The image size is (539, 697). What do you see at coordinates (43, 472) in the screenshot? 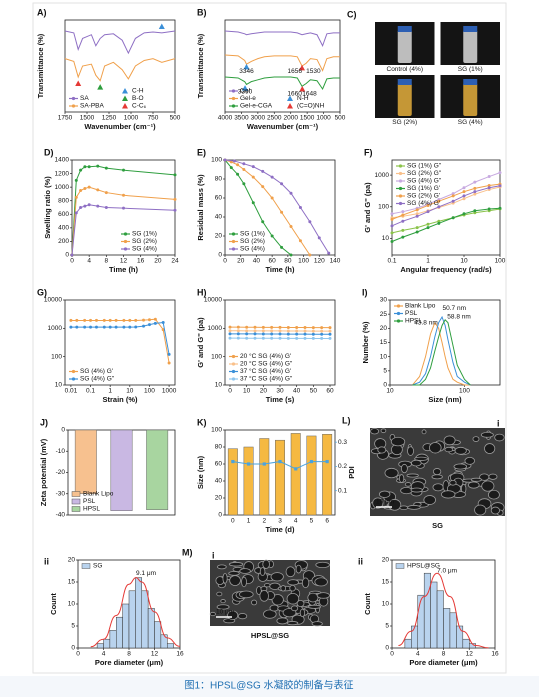
I see `y-axis-title: Zeta potential (mV)` at bounding box center [43, 472].